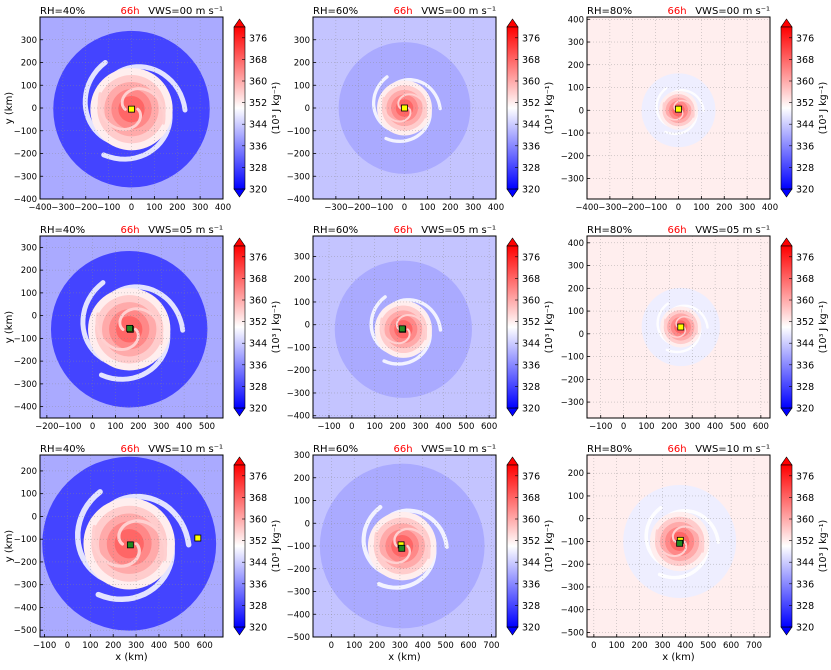 Image resolution: width=831 pixels, height=670 pixels. I want to click on colorbar-label: (10³ J kg⁻¹), so click(276, 327).